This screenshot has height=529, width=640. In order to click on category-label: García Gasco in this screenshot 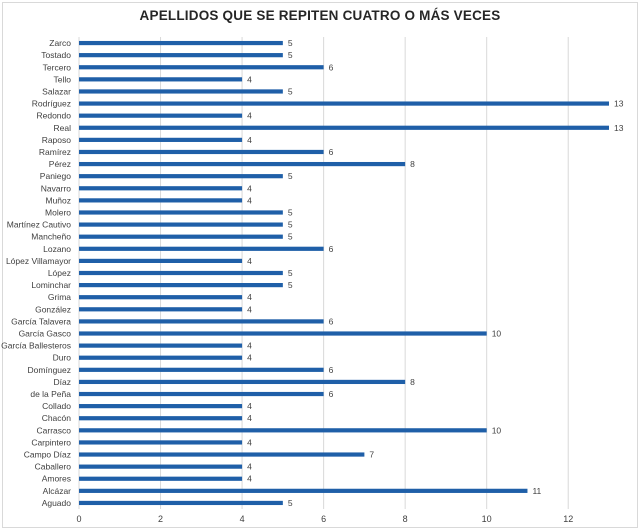, I will do `click(45, 334)`.